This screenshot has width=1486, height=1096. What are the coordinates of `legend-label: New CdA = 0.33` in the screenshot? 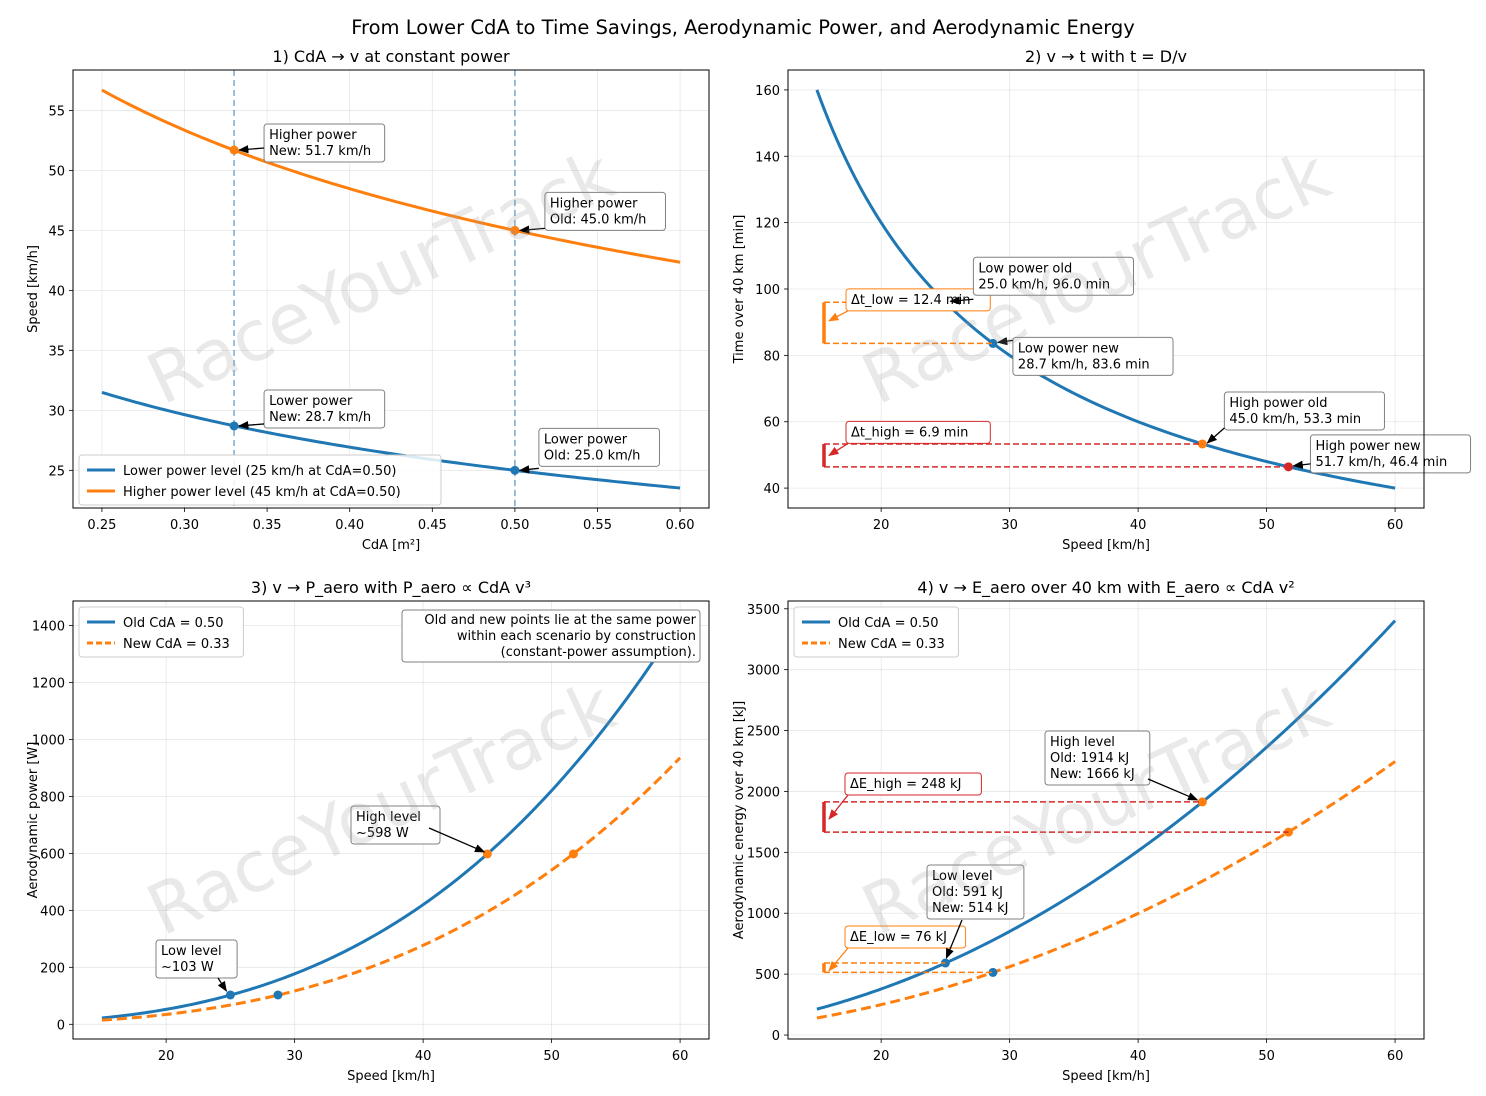 It's located at (176, 644).